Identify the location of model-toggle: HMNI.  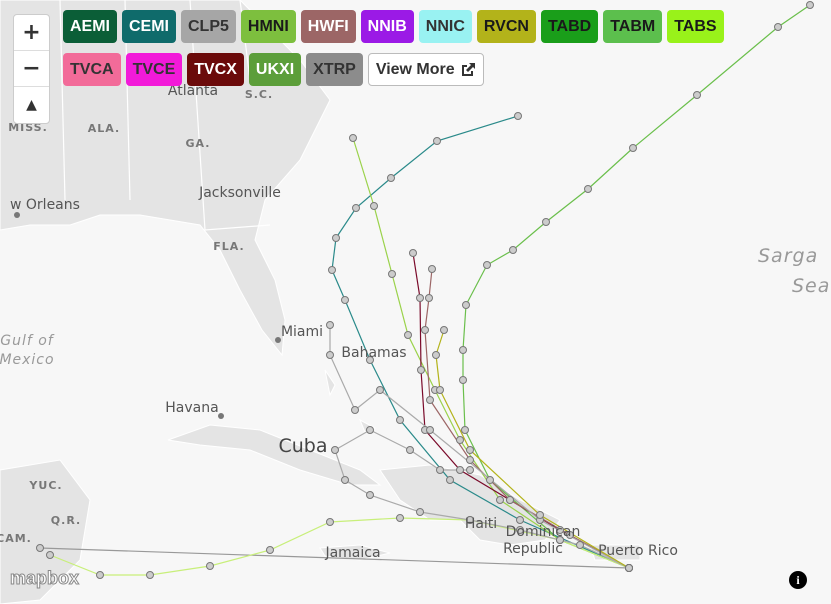
(268, 26).